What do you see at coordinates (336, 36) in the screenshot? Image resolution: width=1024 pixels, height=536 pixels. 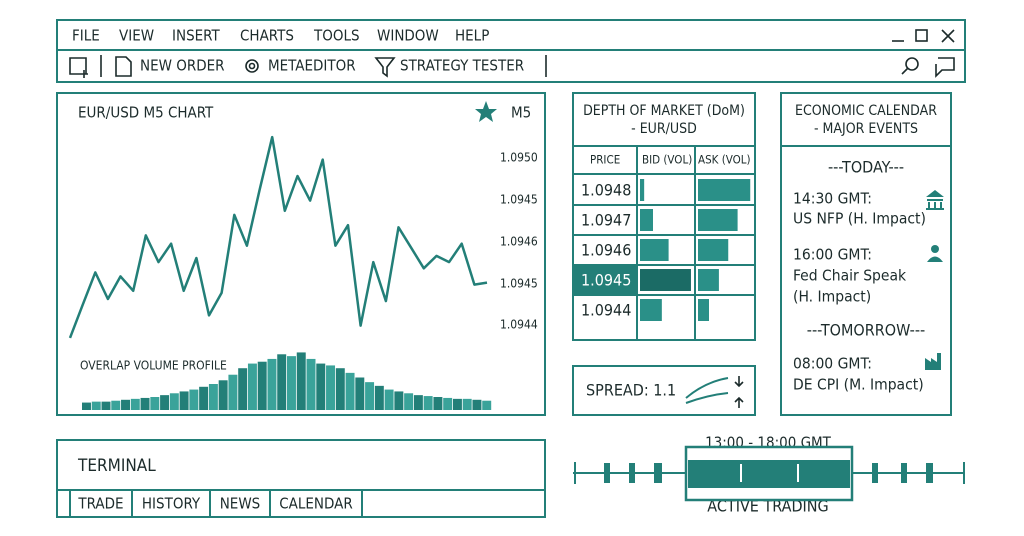 I see `menu-item: TOOLS` at bounding box center [336, 36].